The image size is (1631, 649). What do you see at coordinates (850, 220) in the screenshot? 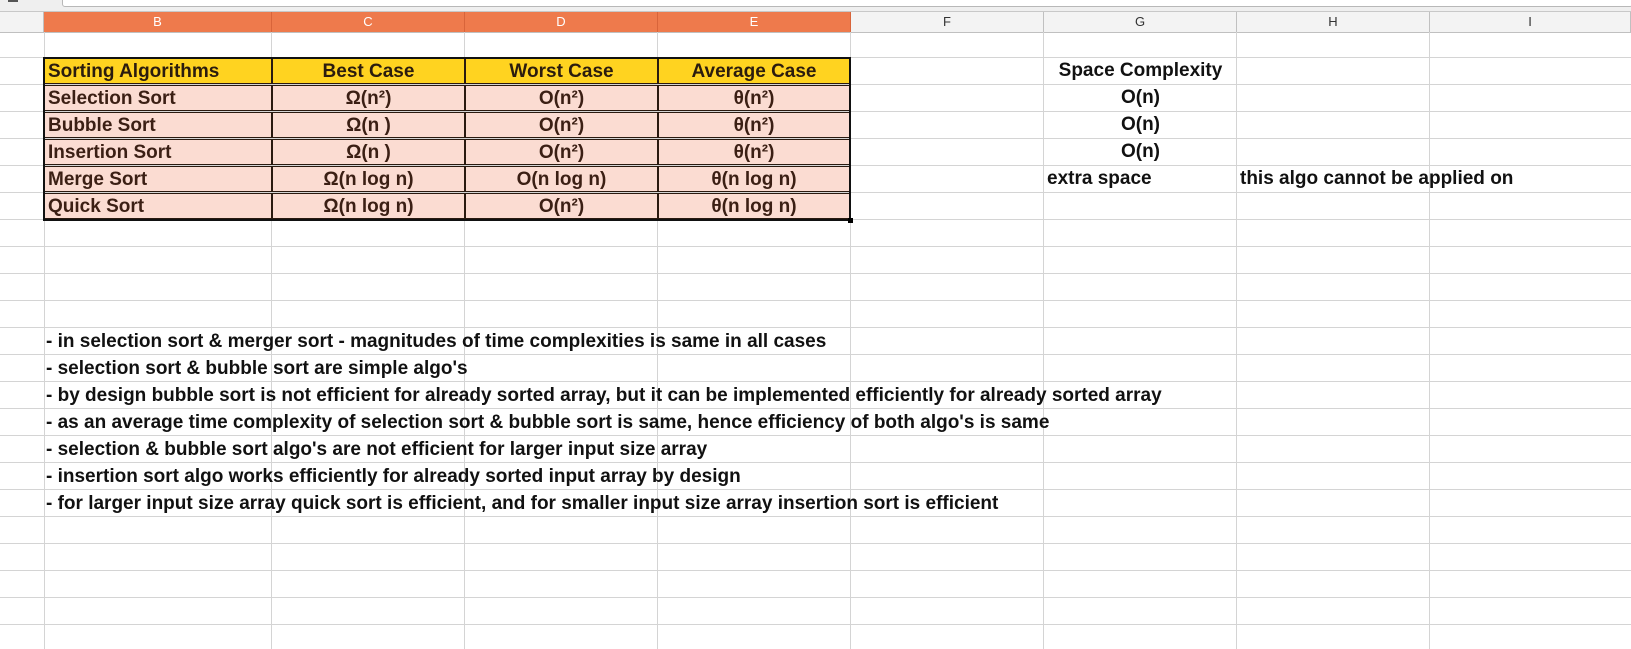
I see `selection-fill-handle` at bounding box center [850, 220].